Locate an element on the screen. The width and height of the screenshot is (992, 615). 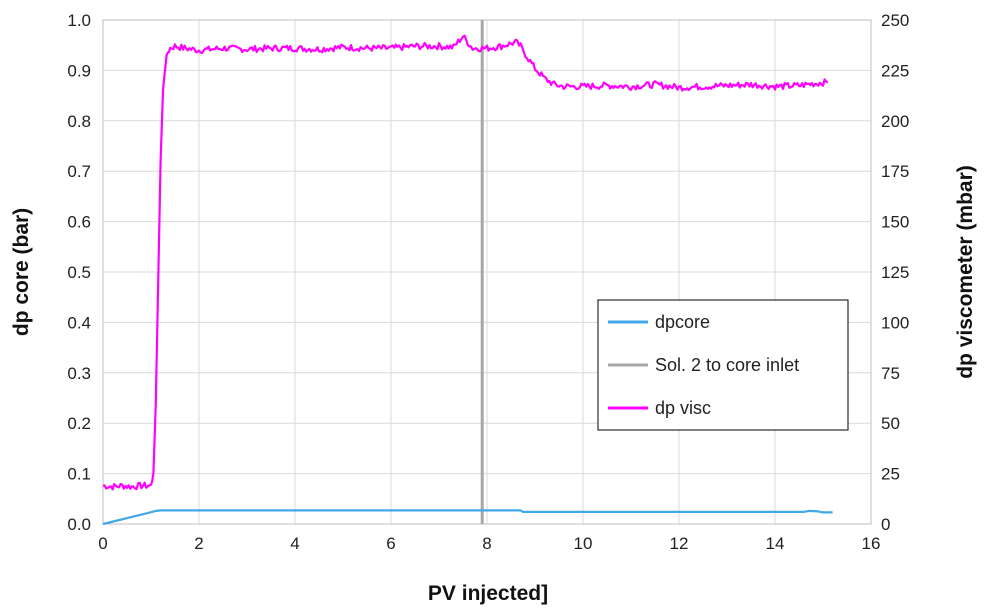
y2-tick-label: 250 is located at coordinates (895, 20).